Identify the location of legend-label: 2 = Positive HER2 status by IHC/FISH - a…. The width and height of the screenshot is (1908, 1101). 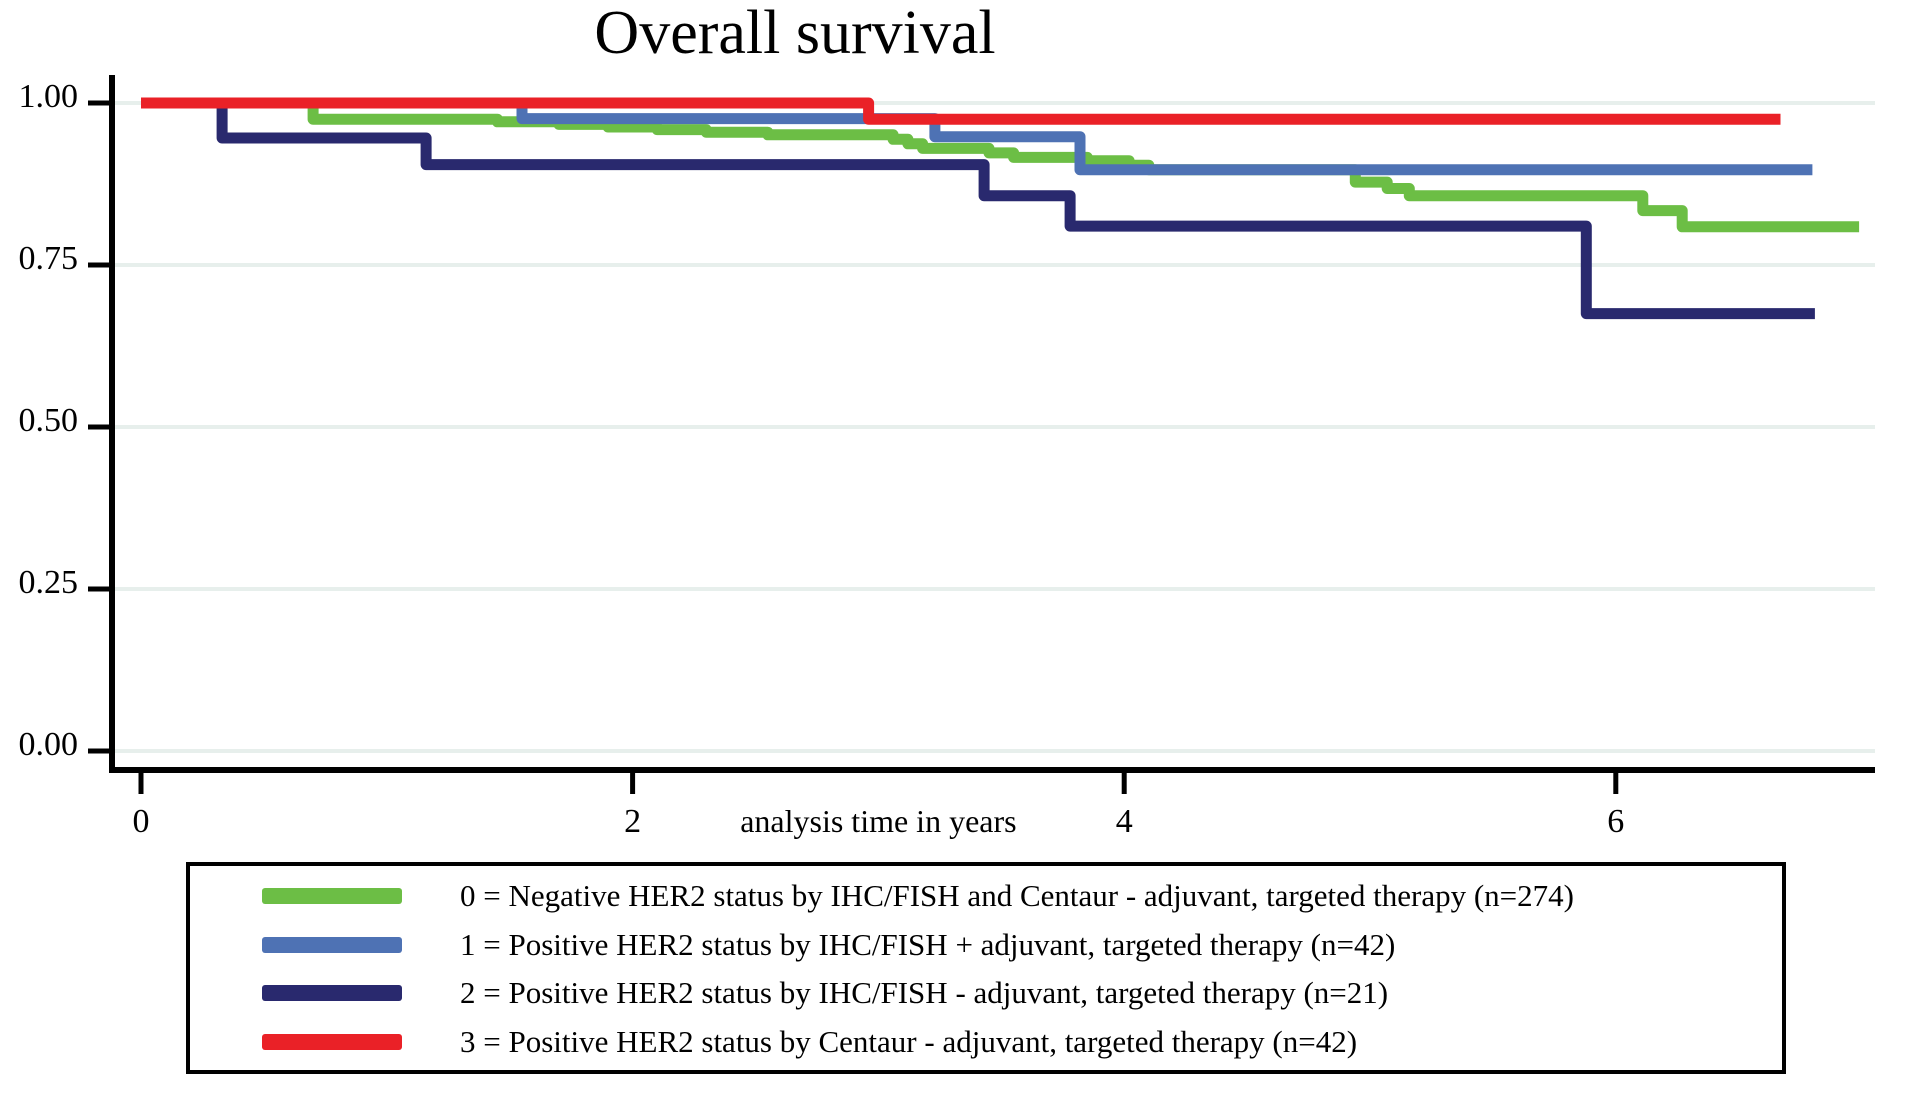
(924, 993).